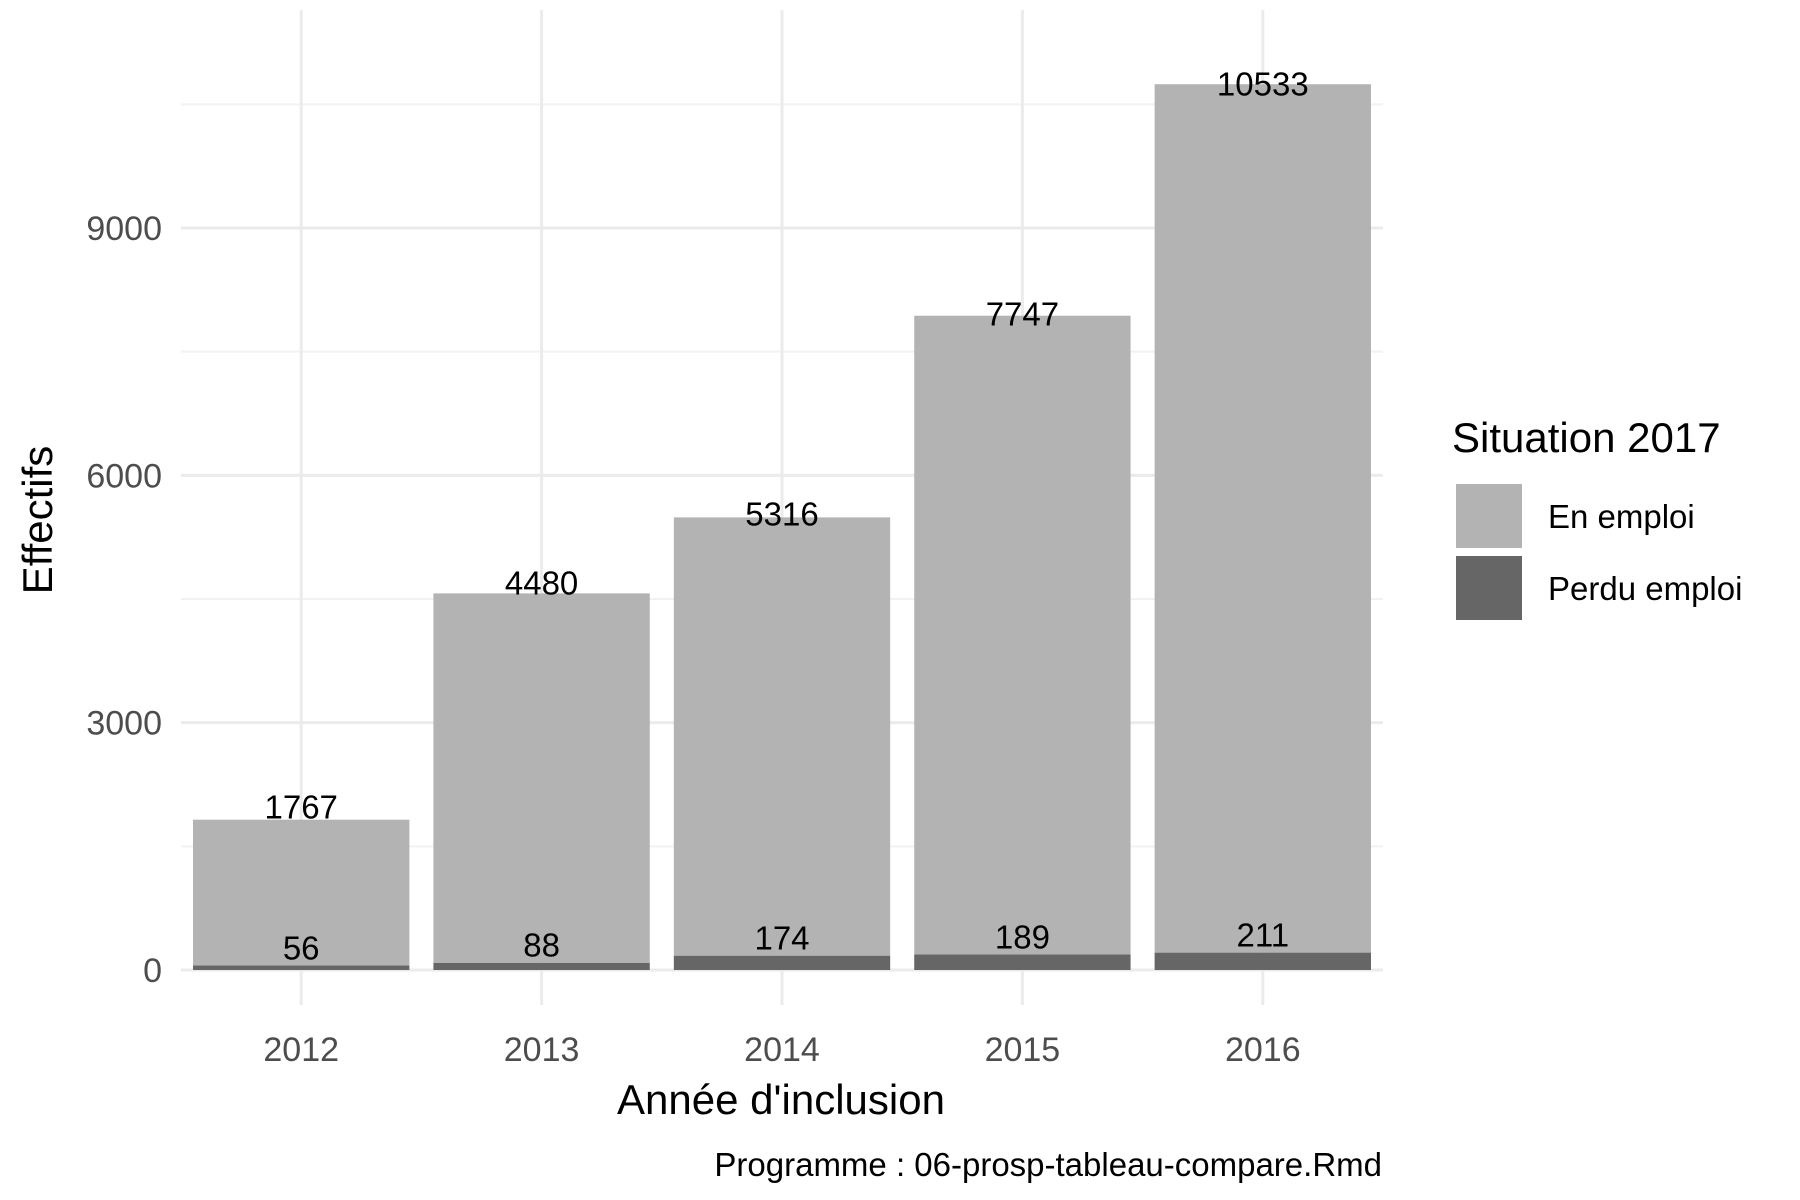 The height and width of the screenshot is (1200, 1800). I want to click on bar-en-emploi-2014, so click(782, 736).